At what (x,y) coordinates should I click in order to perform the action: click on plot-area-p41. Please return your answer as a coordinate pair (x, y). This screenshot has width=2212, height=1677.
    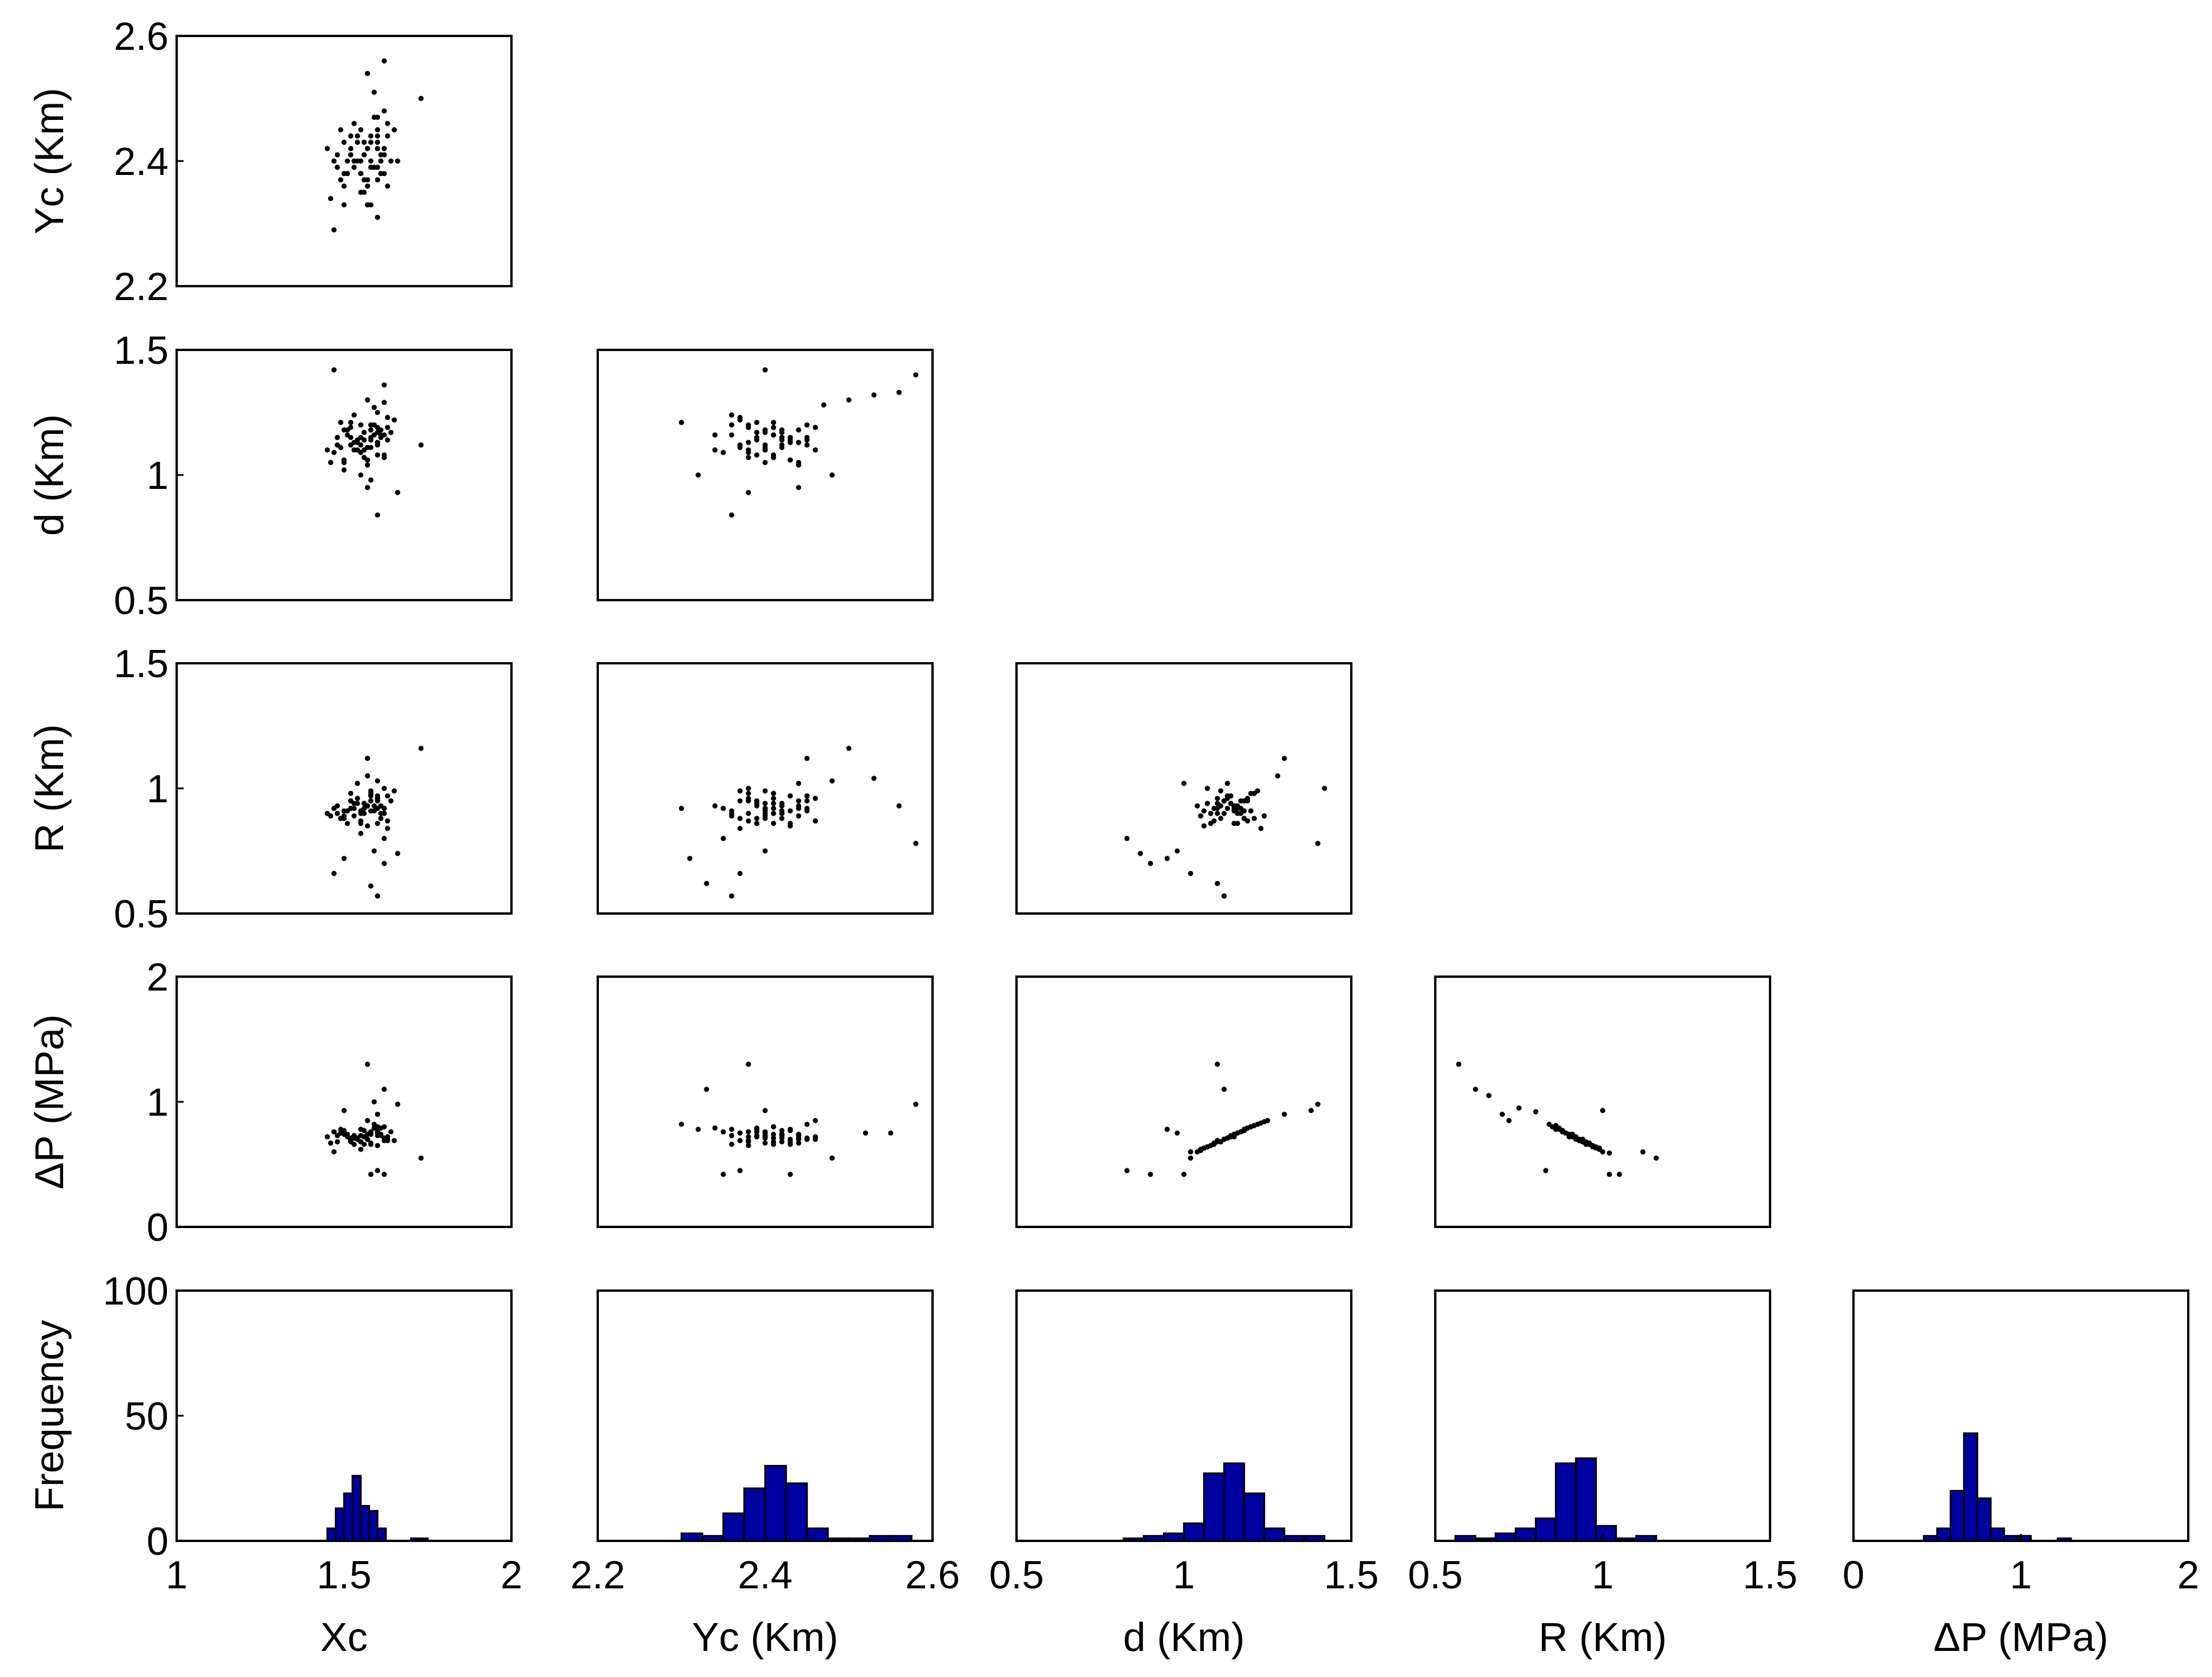
    Looking at the image, I should click on (765, 1102).